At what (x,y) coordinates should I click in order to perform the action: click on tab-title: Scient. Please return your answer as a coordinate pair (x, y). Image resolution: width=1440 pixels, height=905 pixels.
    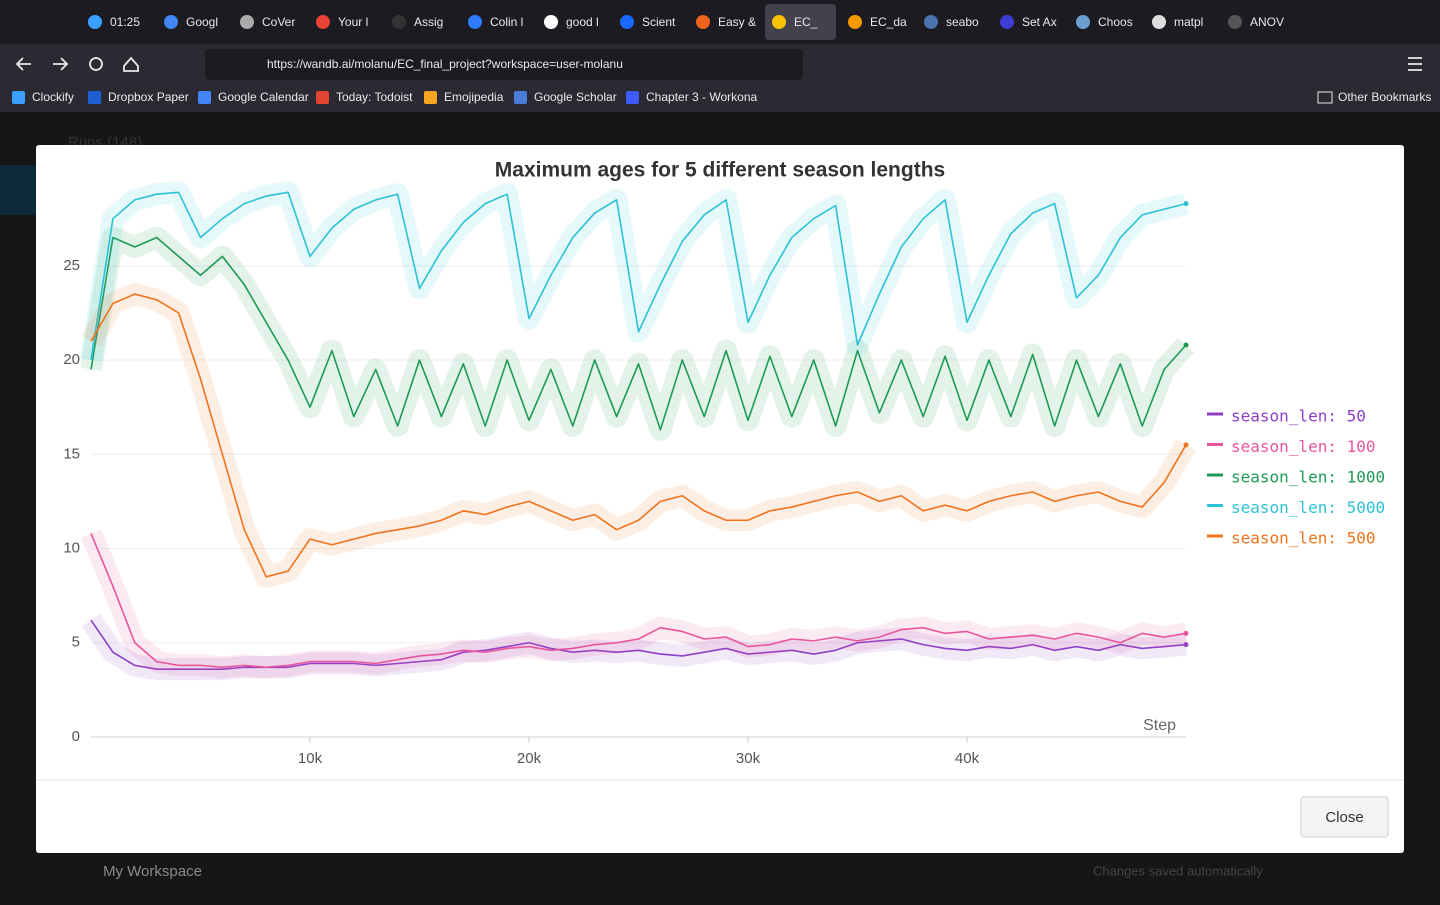
    Looking at the image, I should click on (659, 22).